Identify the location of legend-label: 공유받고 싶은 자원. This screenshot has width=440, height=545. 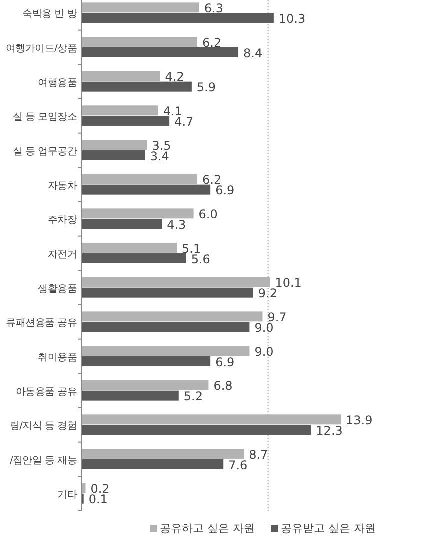
(328, 528).